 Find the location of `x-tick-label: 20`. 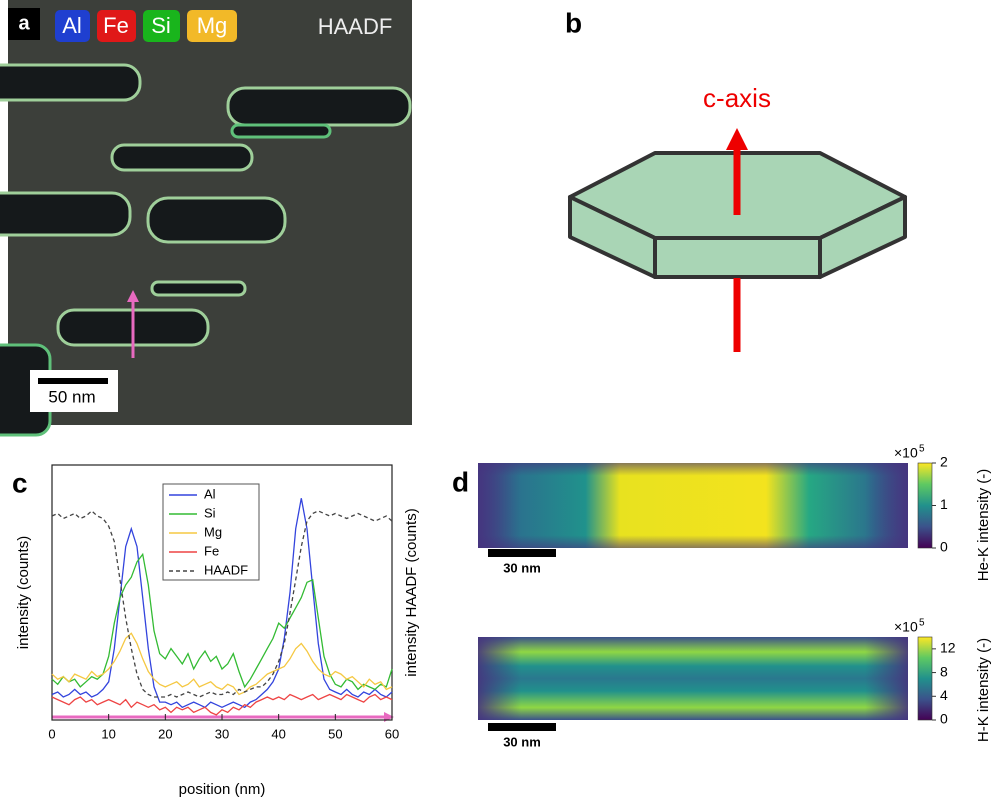

x-tick-label: 20 is located at coordinates (165, 733).